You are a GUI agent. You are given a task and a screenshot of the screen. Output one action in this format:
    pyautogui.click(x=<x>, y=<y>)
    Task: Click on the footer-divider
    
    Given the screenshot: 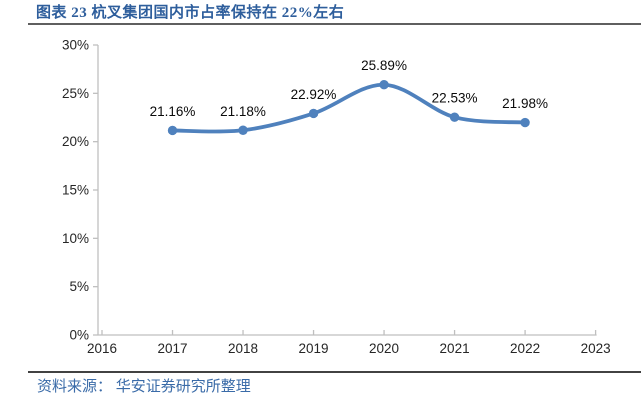 What is the action you would take?
    pyautogui.click(x=334, y=372)
    